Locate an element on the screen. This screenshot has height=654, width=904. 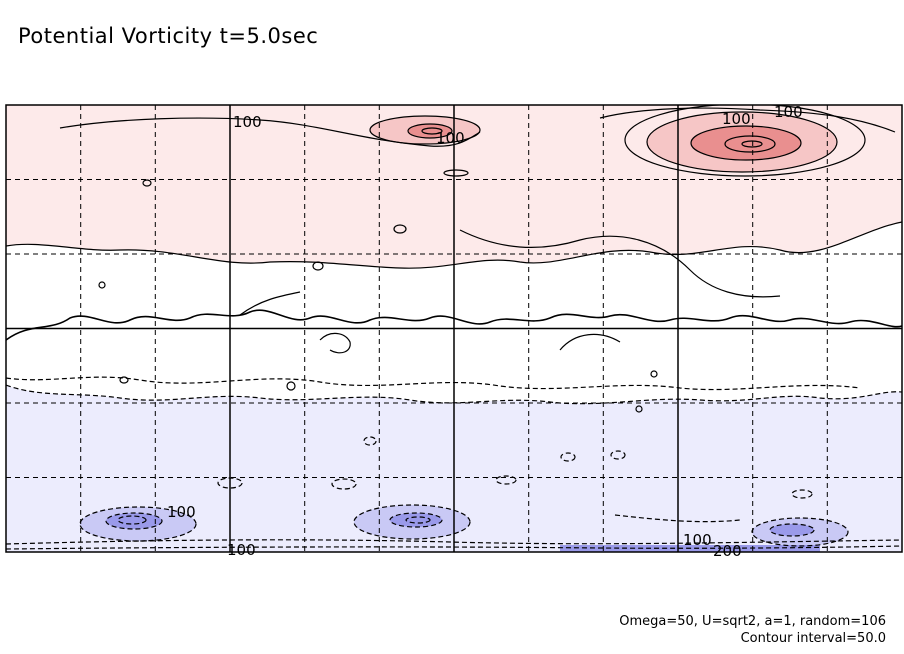
contour-nvortex-3-a is located at coordinates (800, 532).